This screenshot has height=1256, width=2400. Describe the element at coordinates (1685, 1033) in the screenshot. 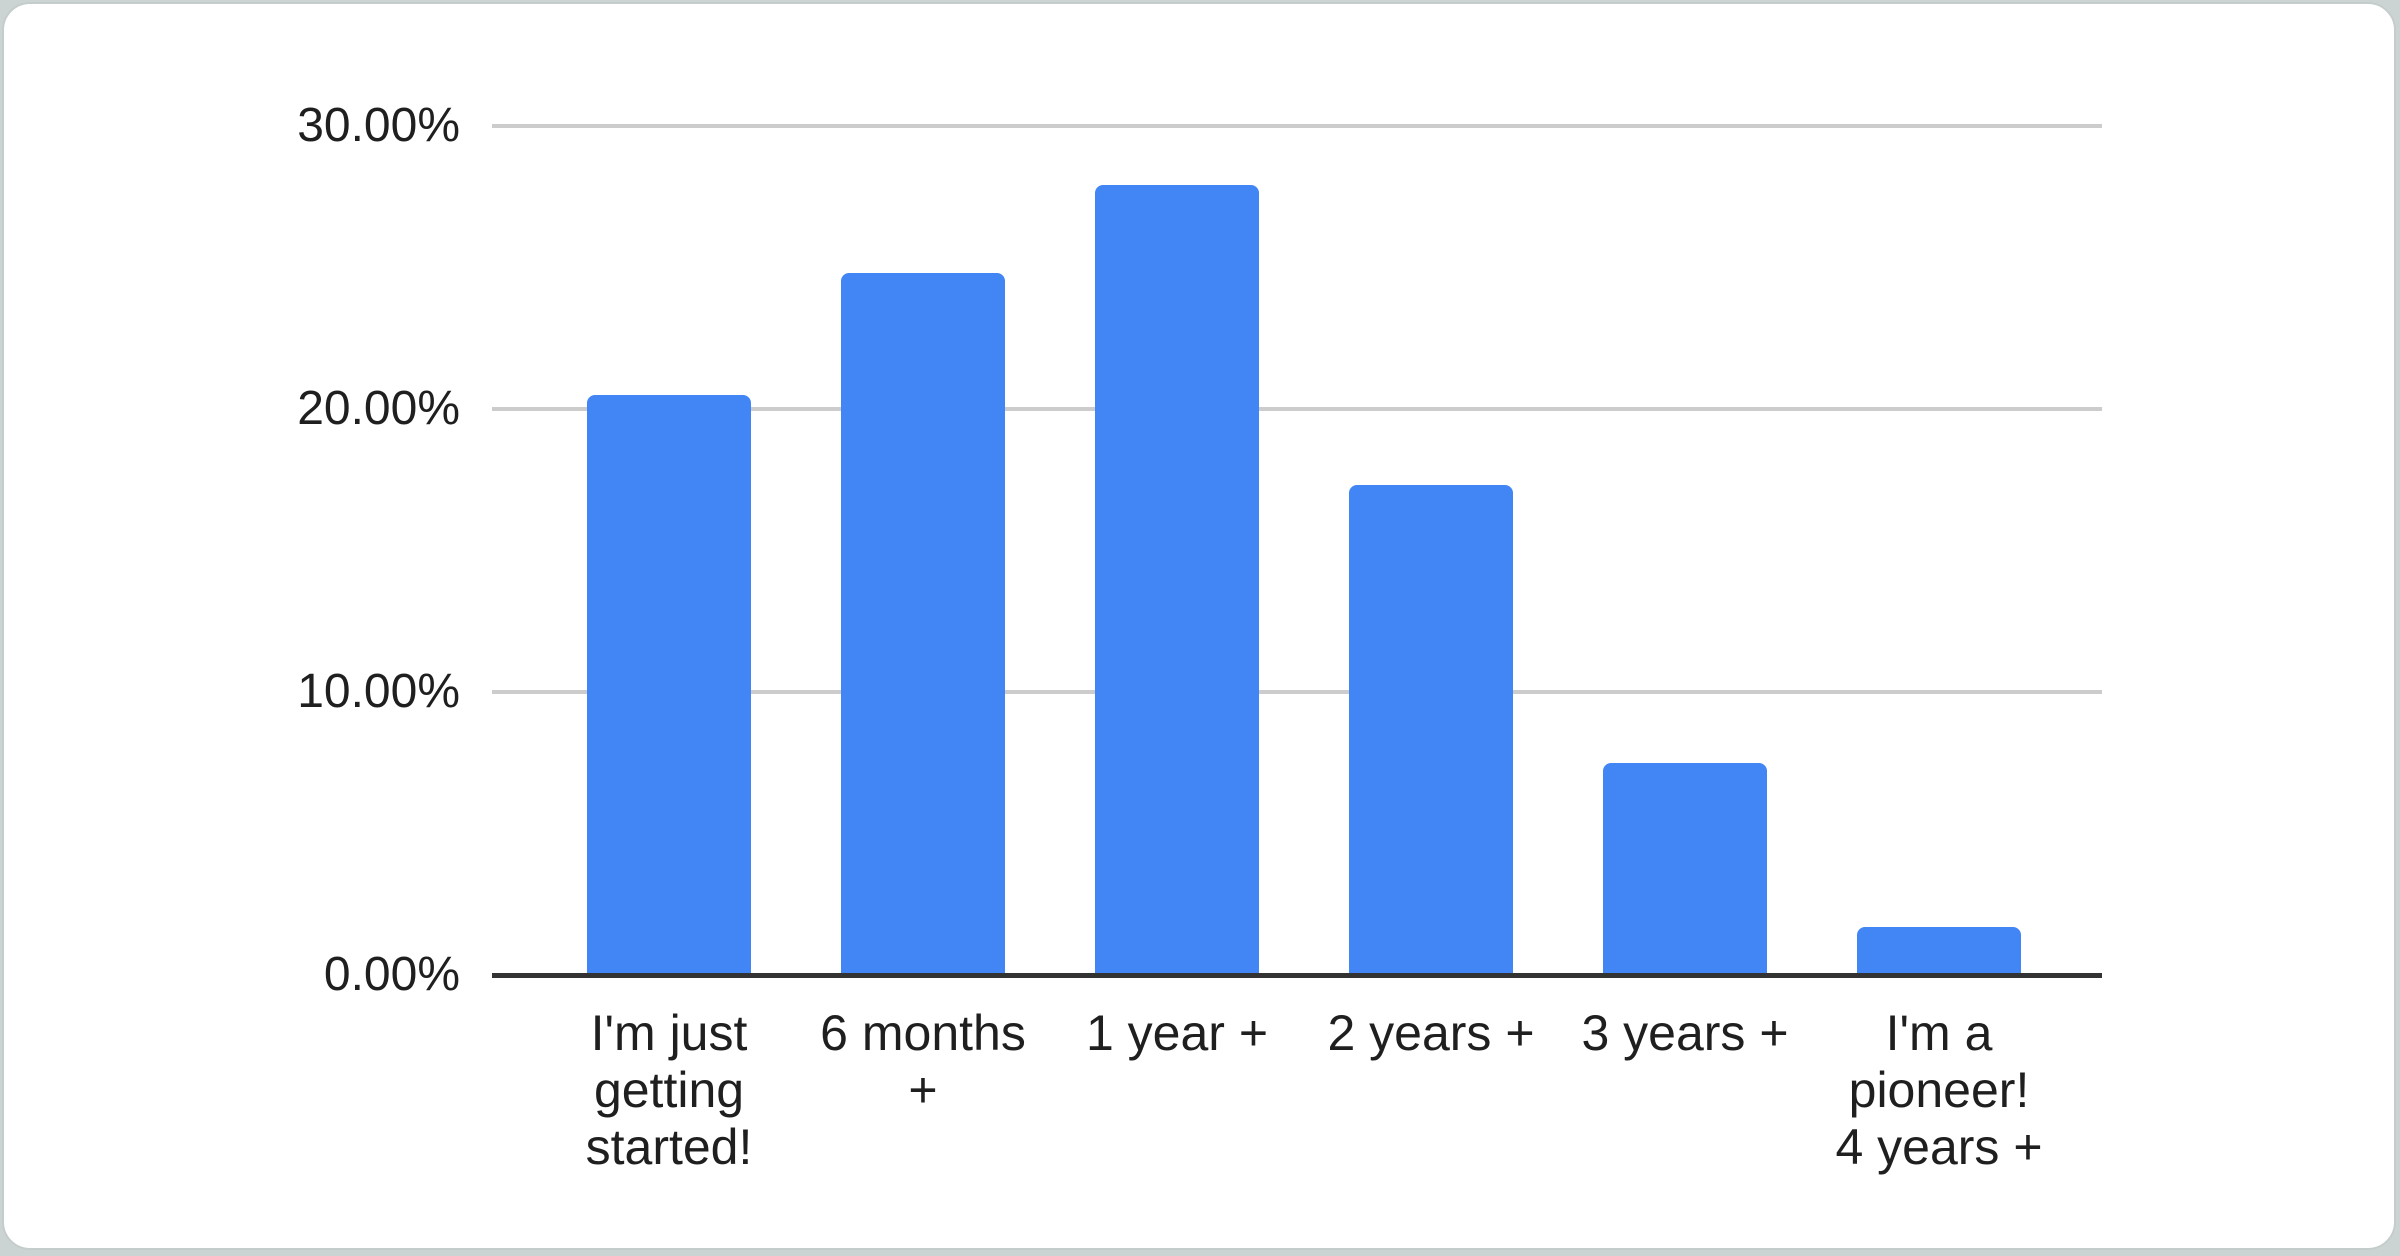

I see `x-axis-category-label: 3 years +` at that location.